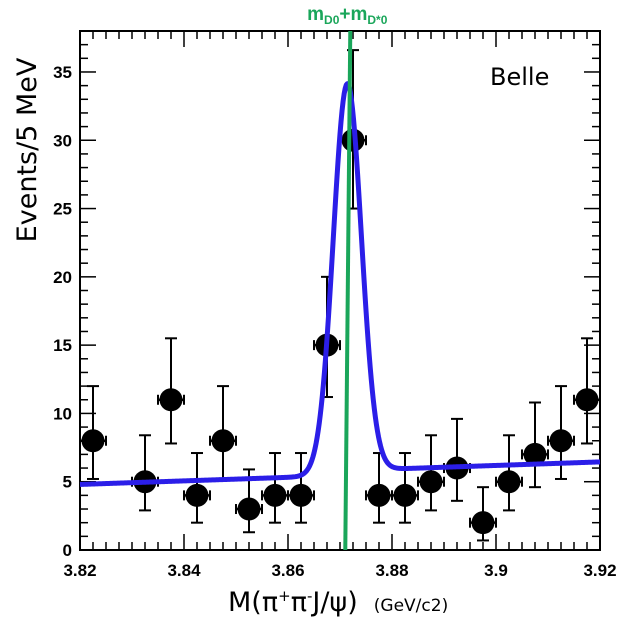  What do you see at coordinates (184, 570) in the screenshot?
I see `x-tick-label: 3.84` at bounding box center [184, 570].